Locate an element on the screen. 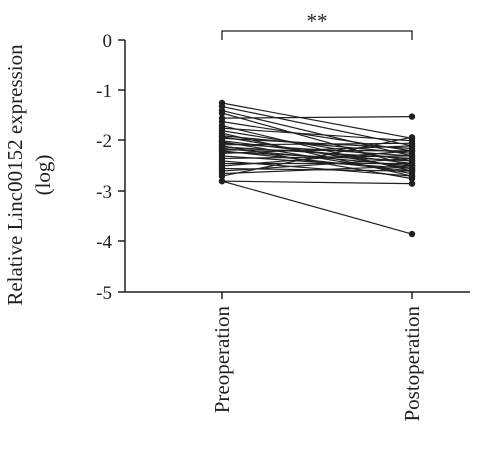 This screenshot has height=454, width=500. x-category-label-postoperation: Postoperation is located at coordinates (412, 364).